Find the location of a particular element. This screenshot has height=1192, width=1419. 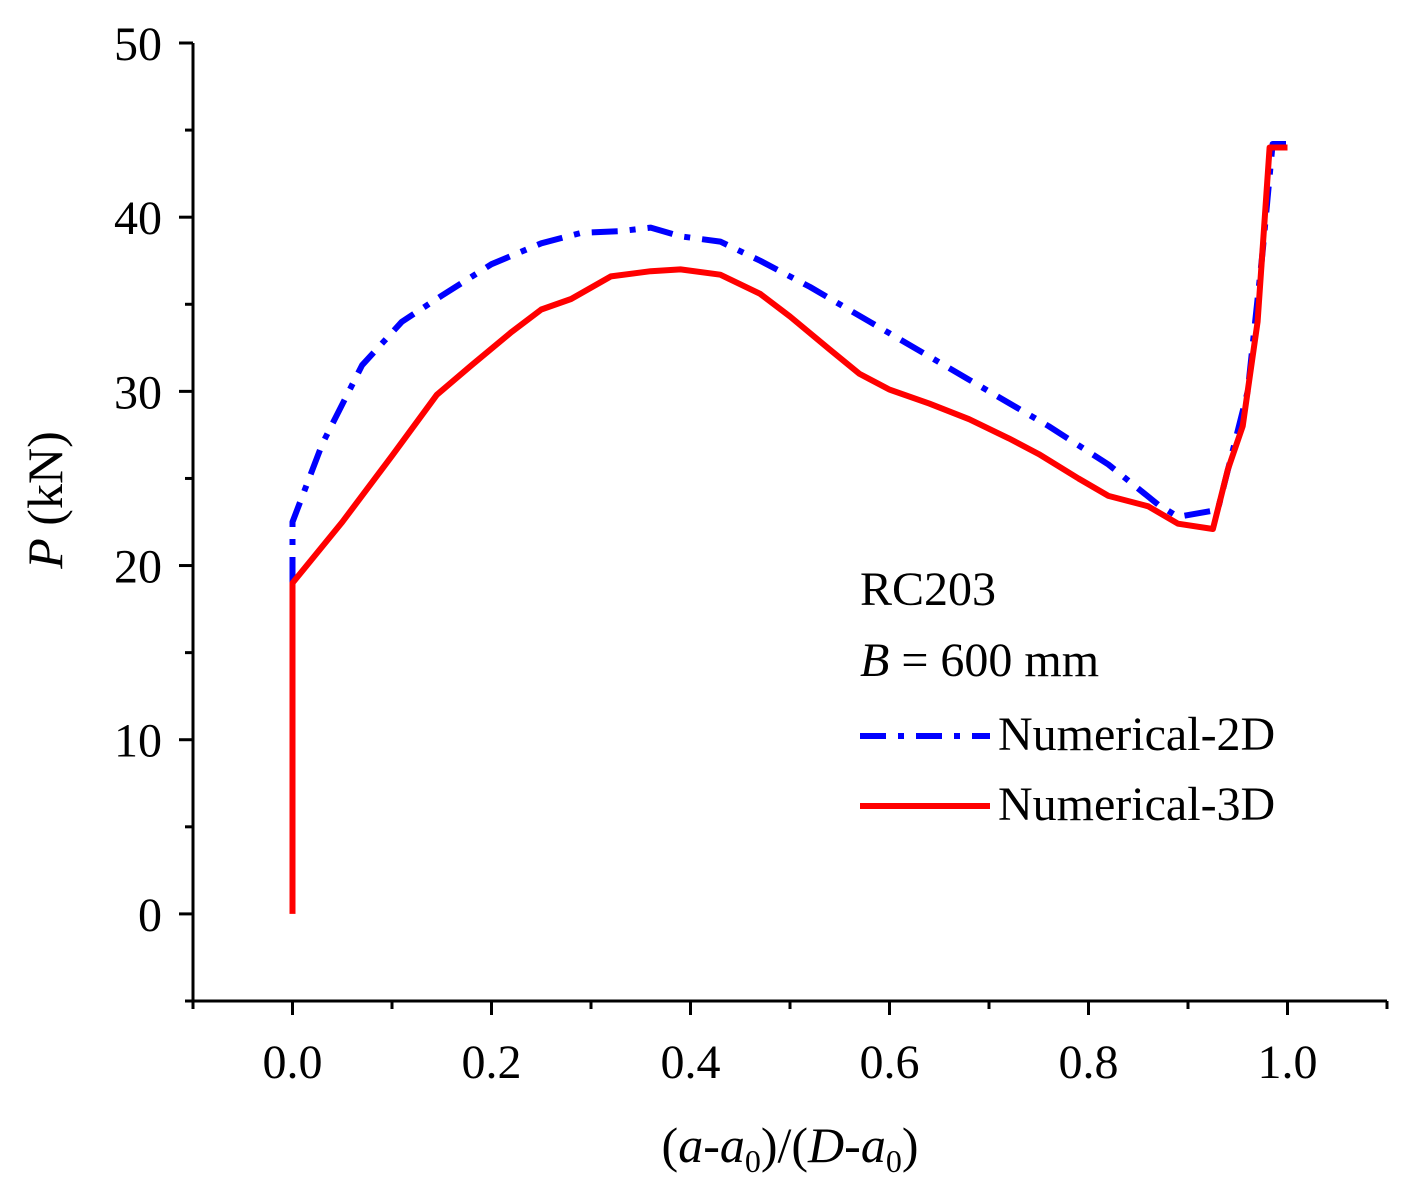

x-tick-label: 0.4 is located at coordinates (691, 1062).